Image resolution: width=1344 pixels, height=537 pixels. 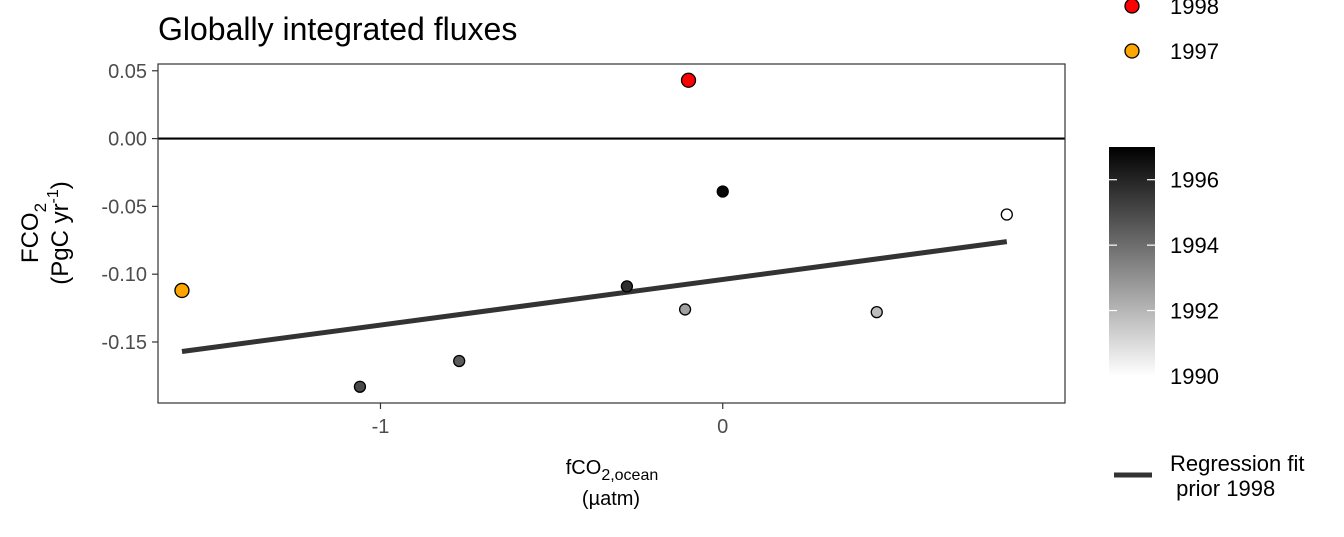 What do you see at coordinates (124, 275) in the screenshot?
I see `y-tick-label: -0.10` at bounding box center [124, 275].